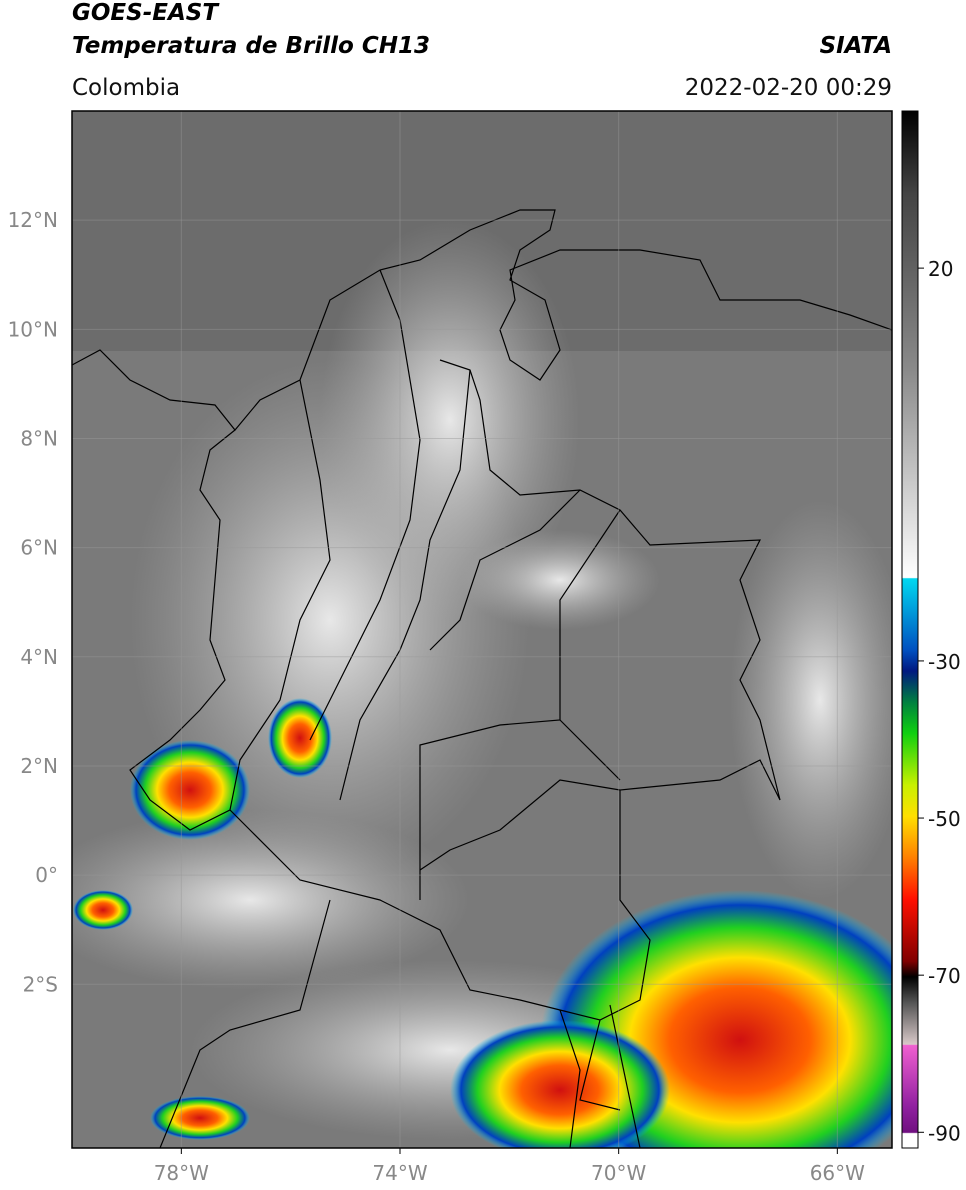 Image resolution: width=966 pixels, height=1190 pixels. I want to click on colorbar-tick-label: -90, so click(944, 1133).